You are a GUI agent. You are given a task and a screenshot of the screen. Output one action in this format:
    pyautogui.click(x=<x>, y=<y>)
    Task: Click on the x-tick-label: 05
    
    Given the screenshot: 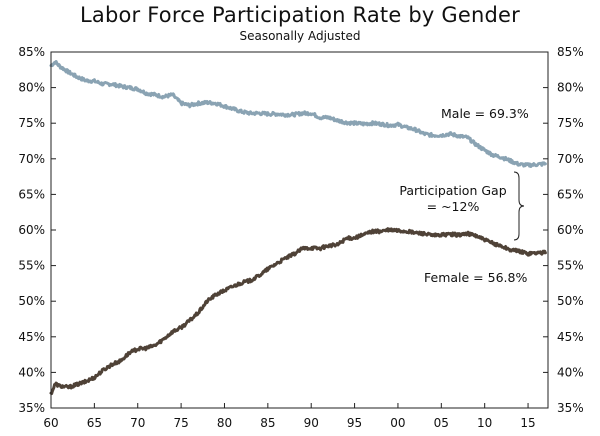 What is the action you would take?
    pyautogui.click(x=441, y=423)
    